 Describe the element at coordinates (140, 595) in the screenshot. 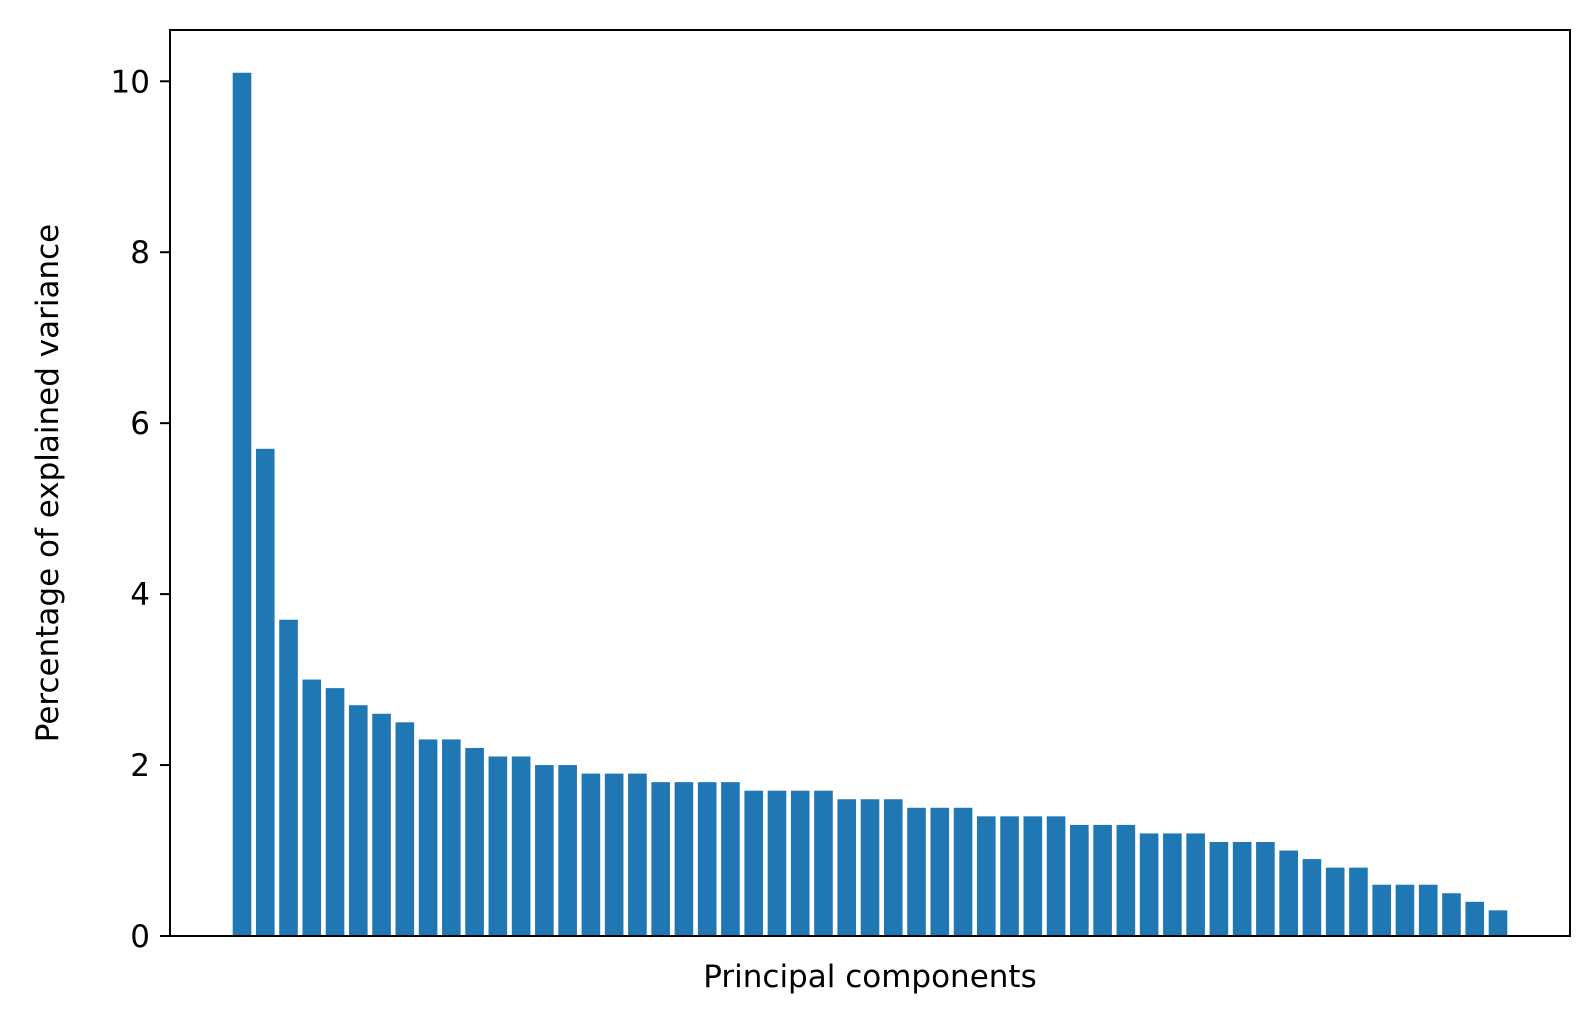

I see `y-tick-label: 4` at that location.